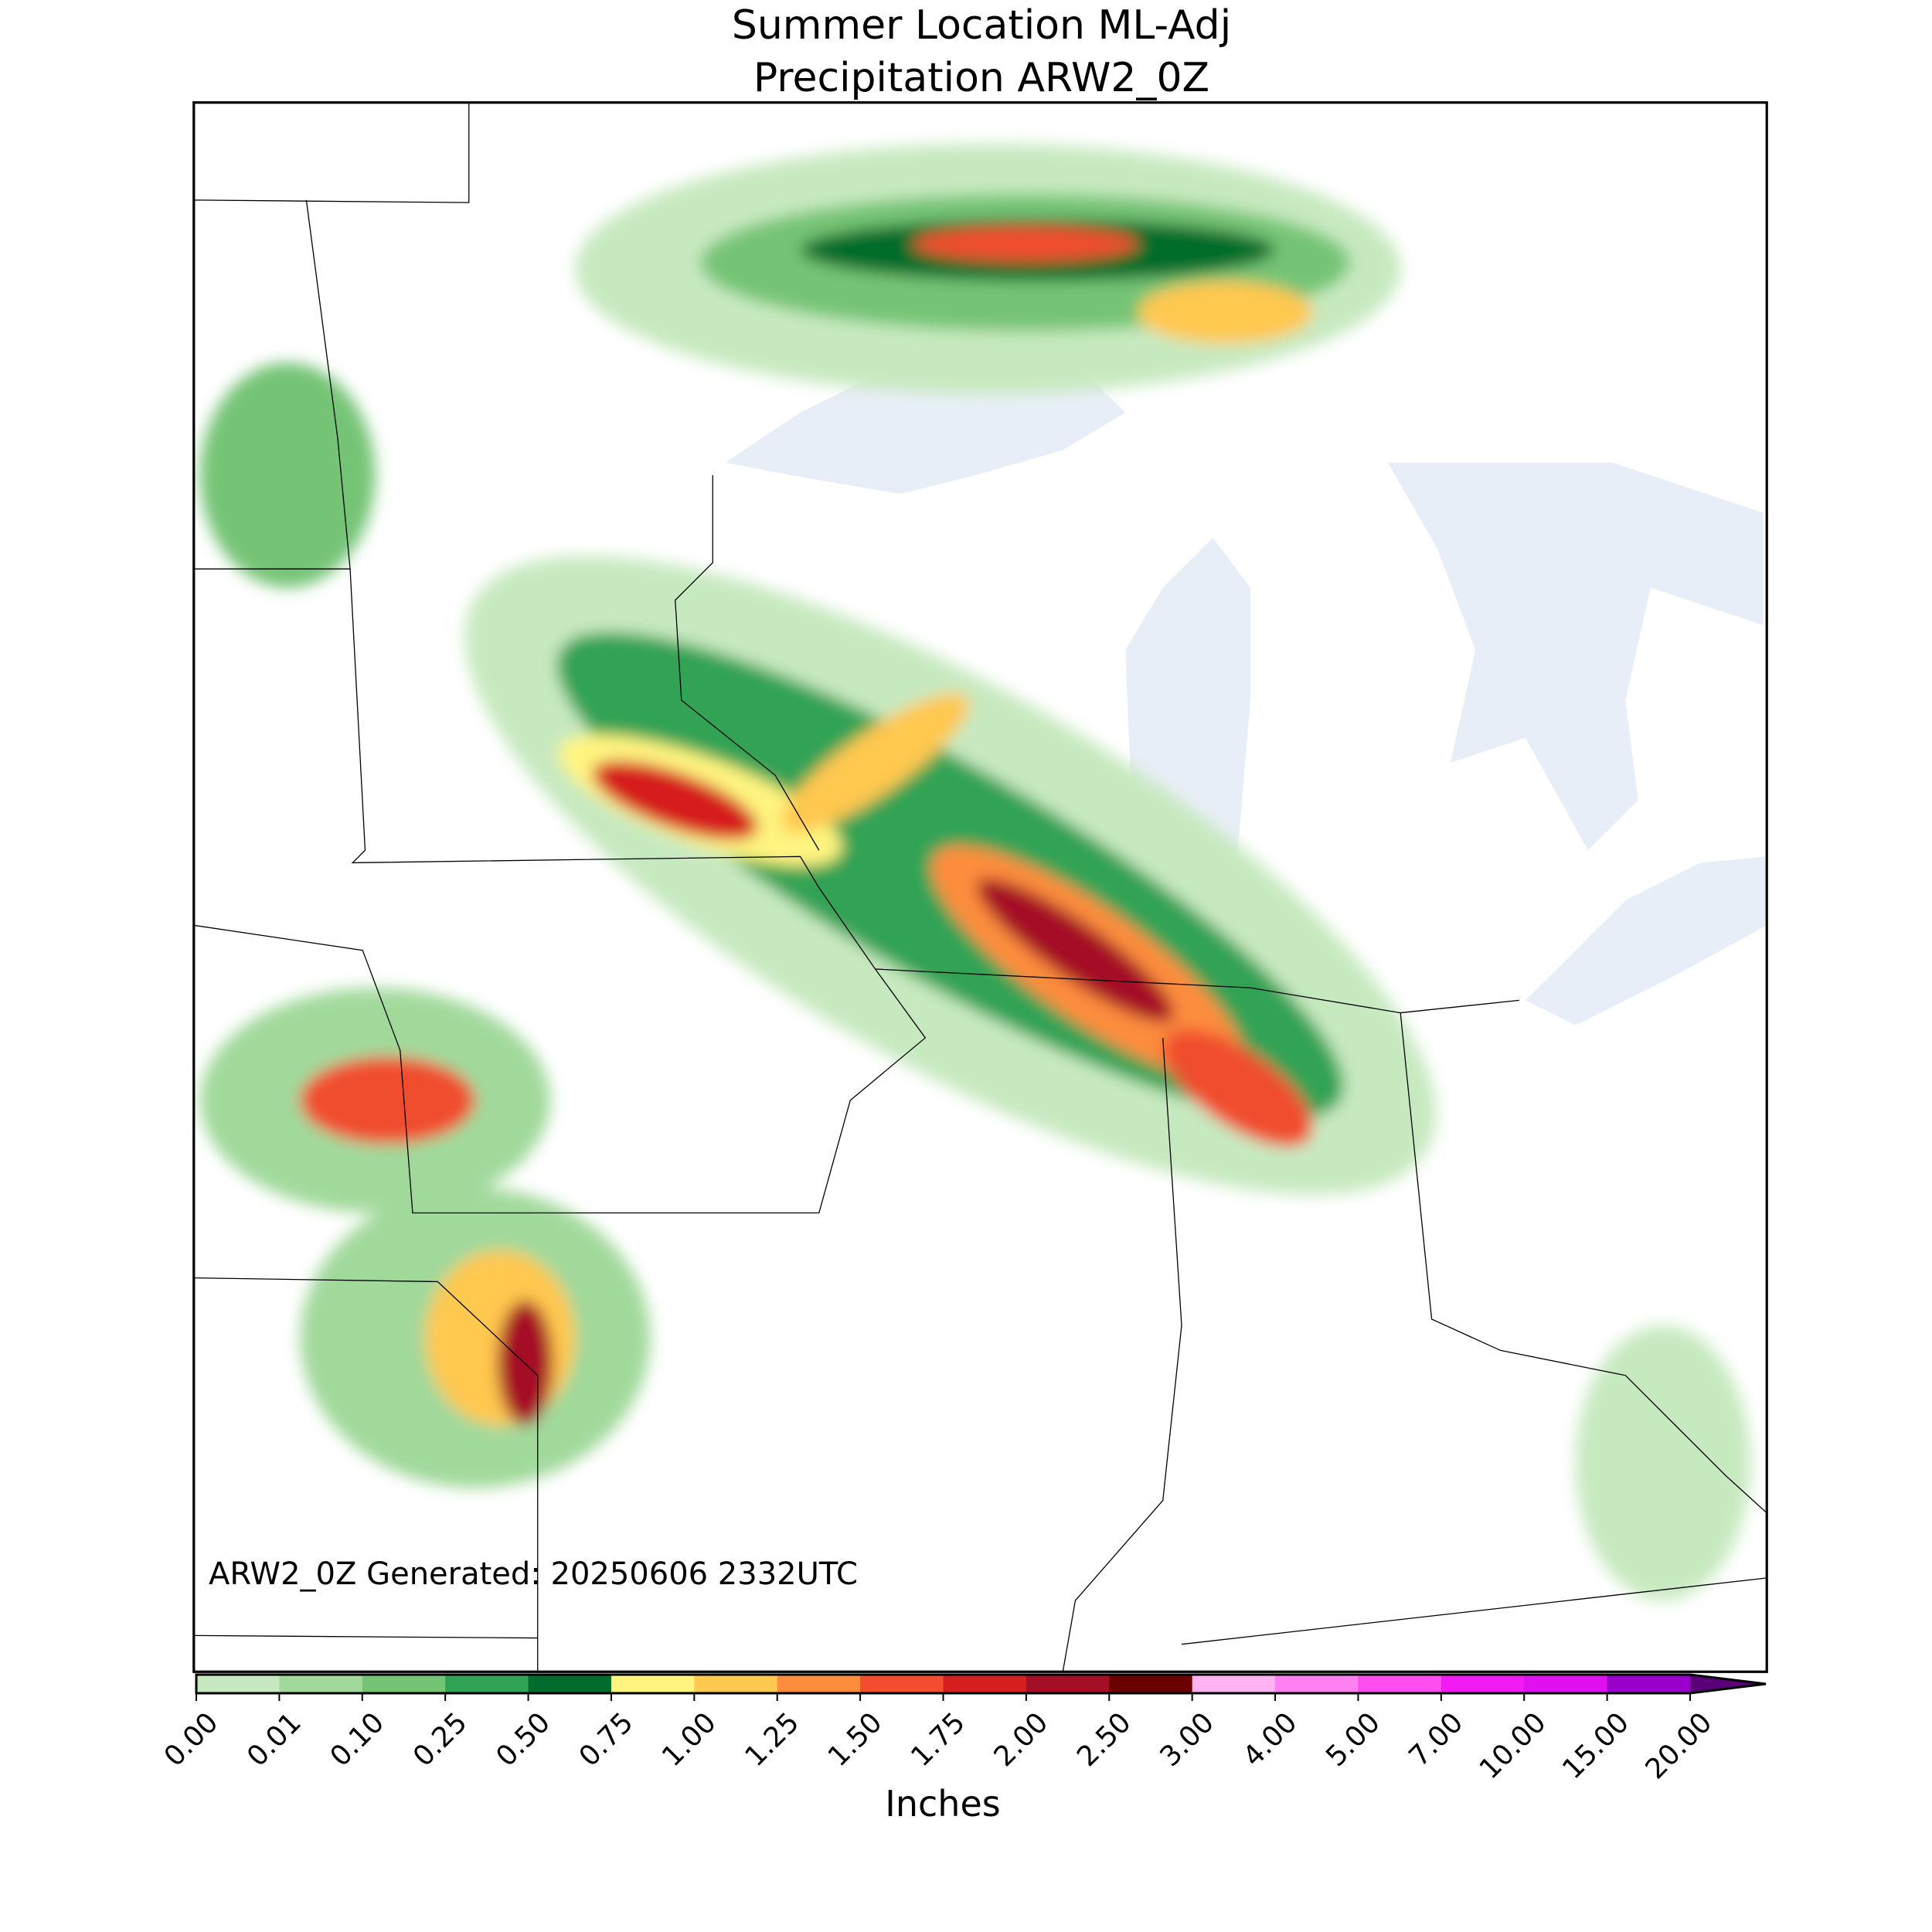 The width and height of the screenshot is (1932, 1932). I want to click on annotation: ARW2_0Z Generated: 20250606 2332UTC, so click(533, 1574).